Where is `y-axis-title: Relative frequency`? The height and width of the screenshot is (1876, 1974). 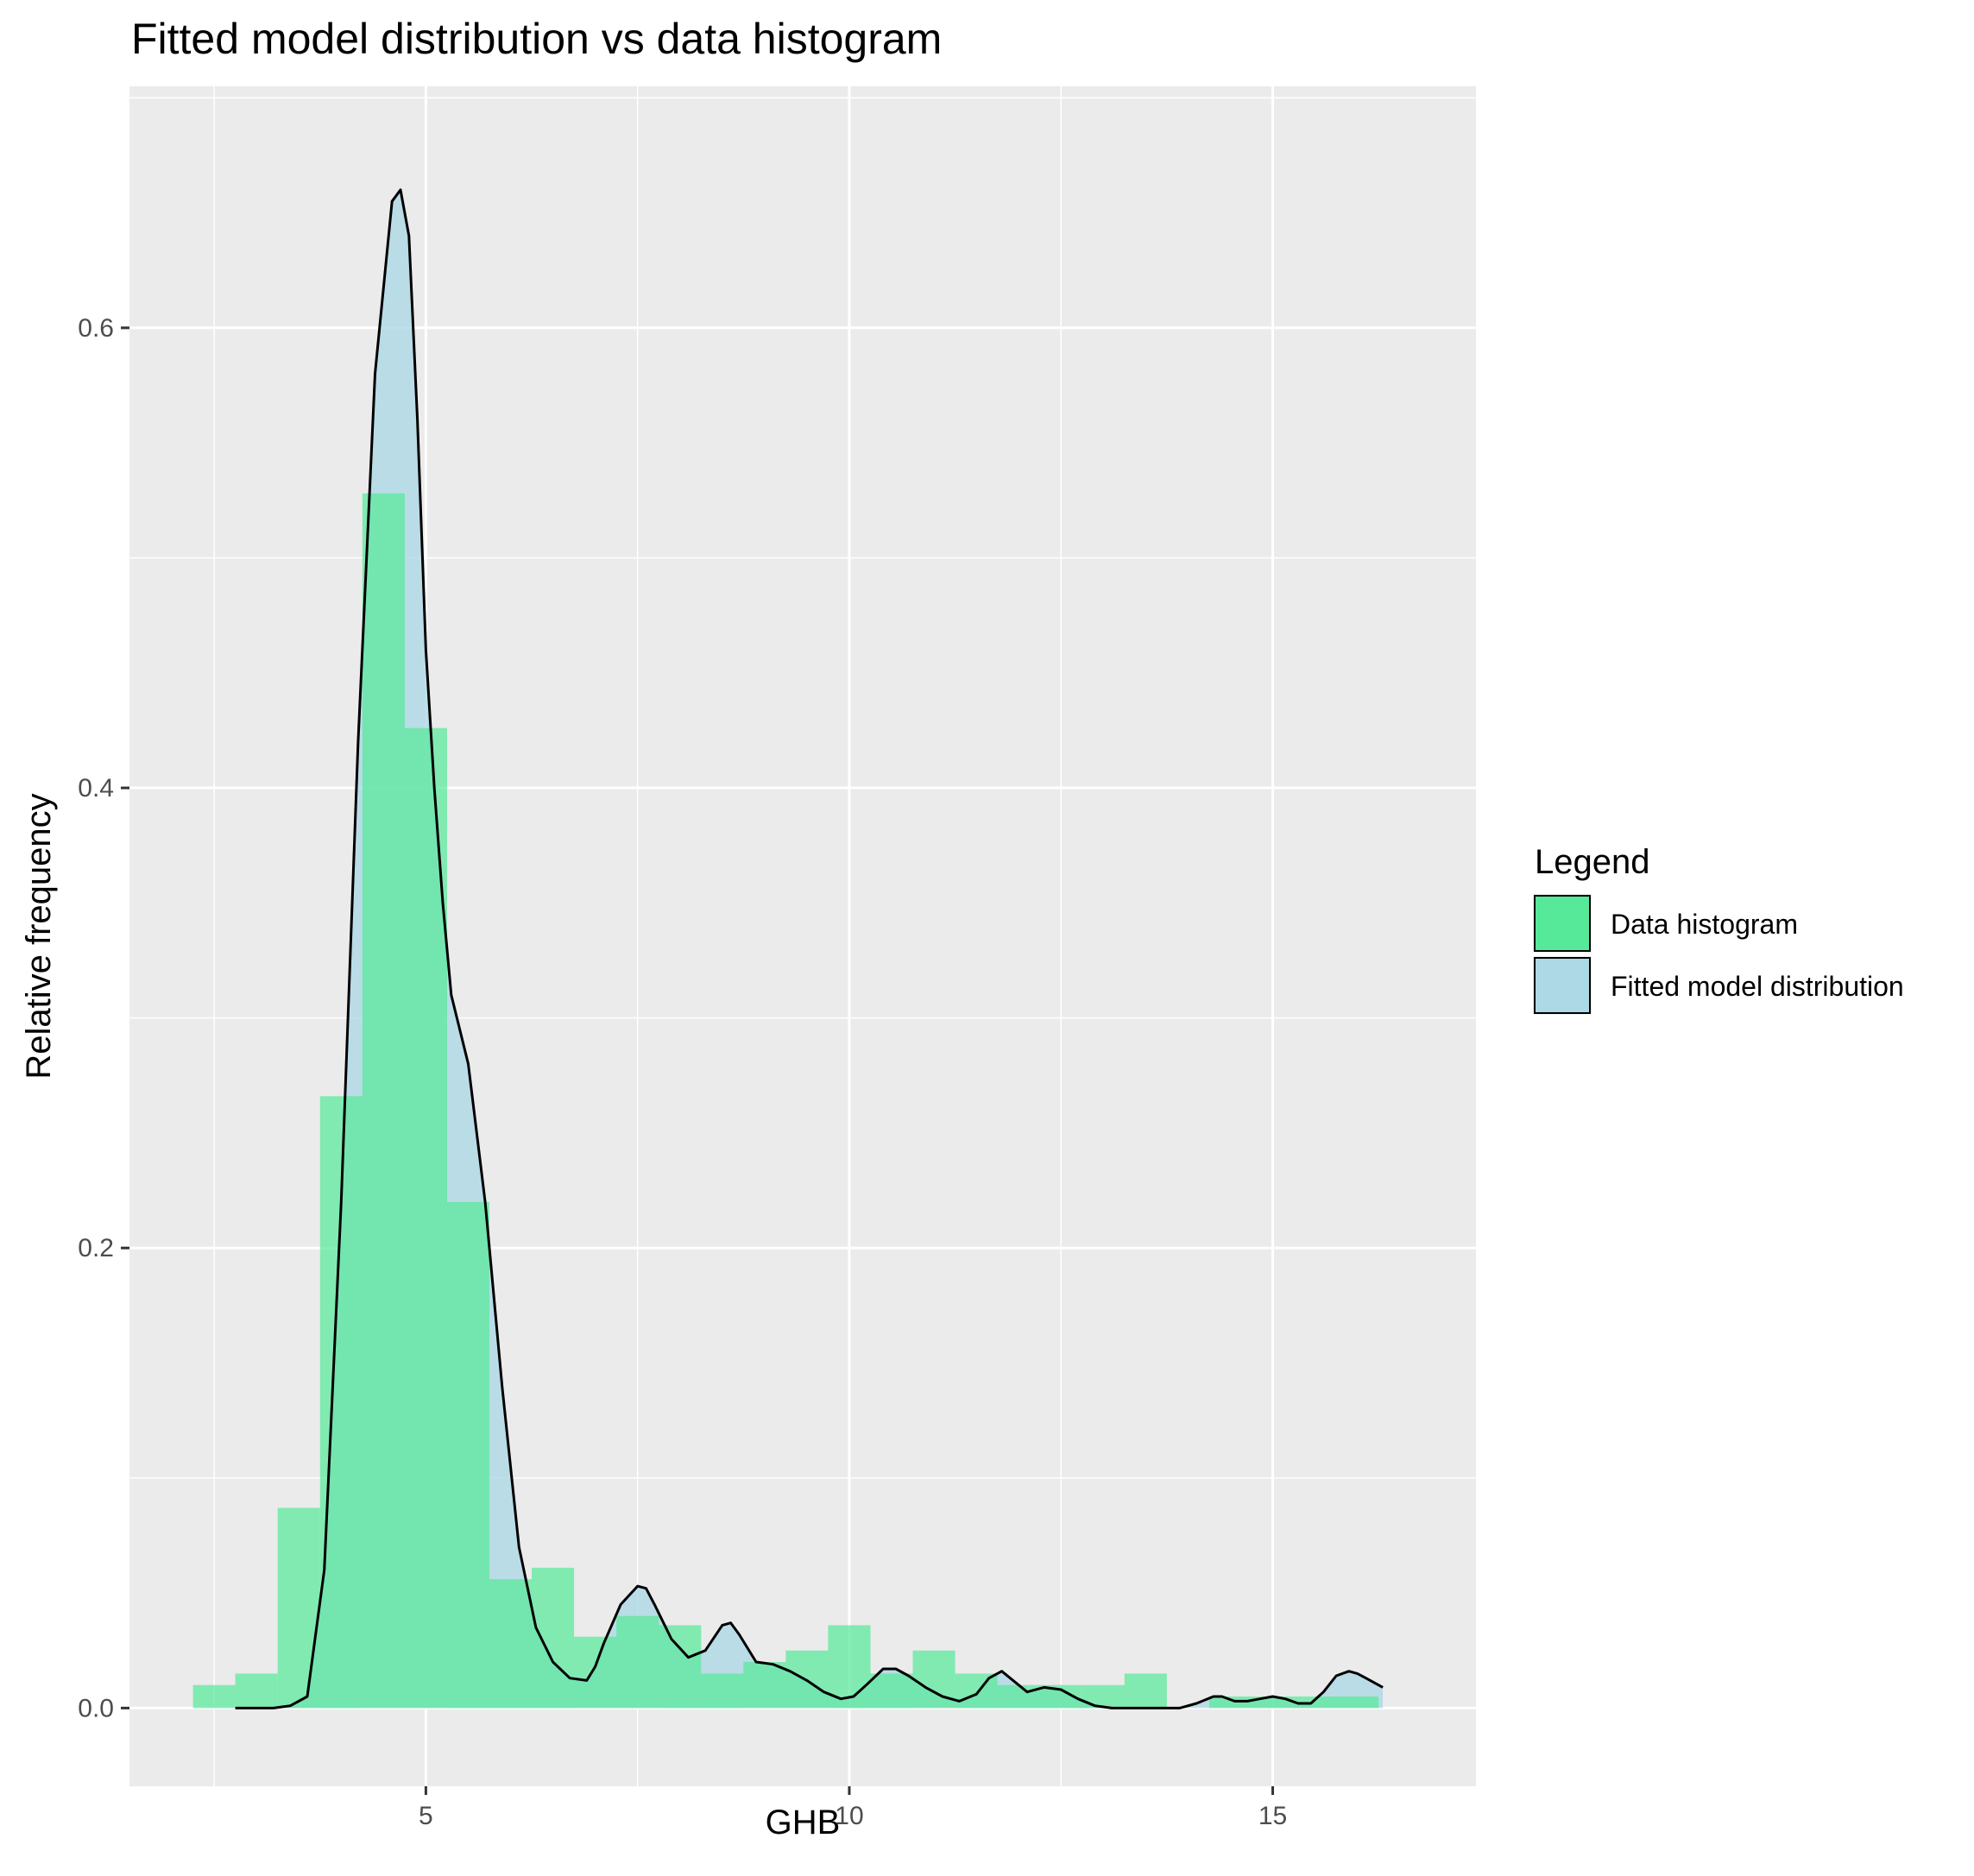
y-axis-title: Relative frequency is located at coordinates (39, 936).